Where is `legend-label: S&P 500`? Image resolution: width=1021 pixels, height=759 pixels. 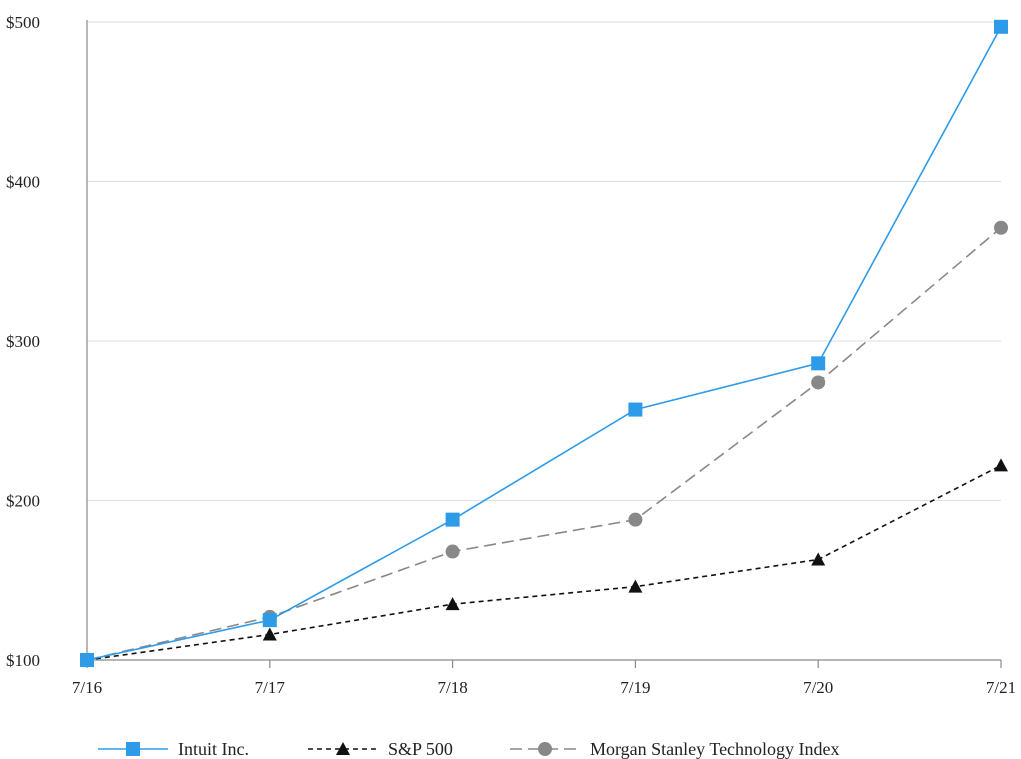 legend-label: S&P 500 is located at coordinates (420, 749).